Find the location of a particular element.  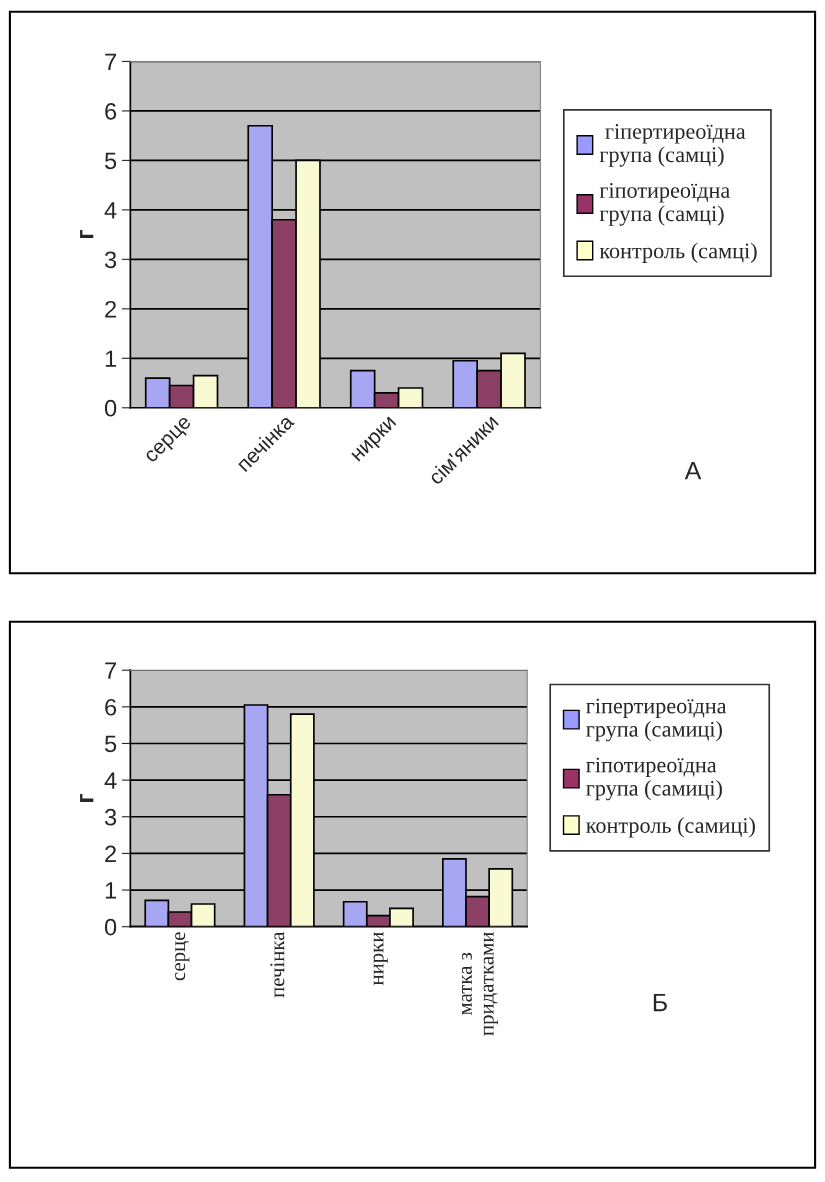

legend-label: контроль (самці) is located at coordinates (678, 252).